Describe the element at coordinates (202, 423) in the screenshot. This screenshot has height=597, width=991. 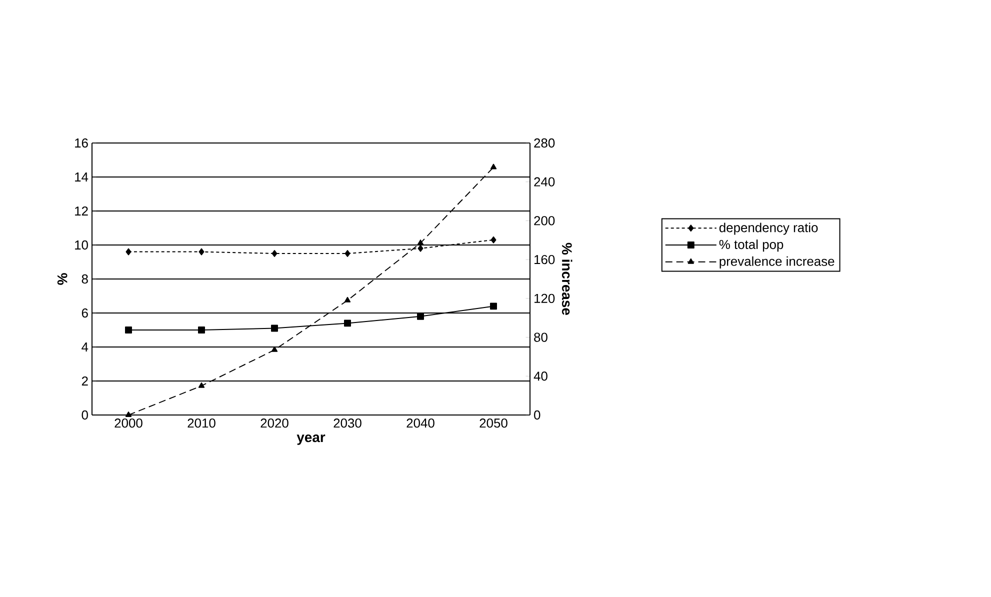
I see `x-tick-label: 2010` at that location.